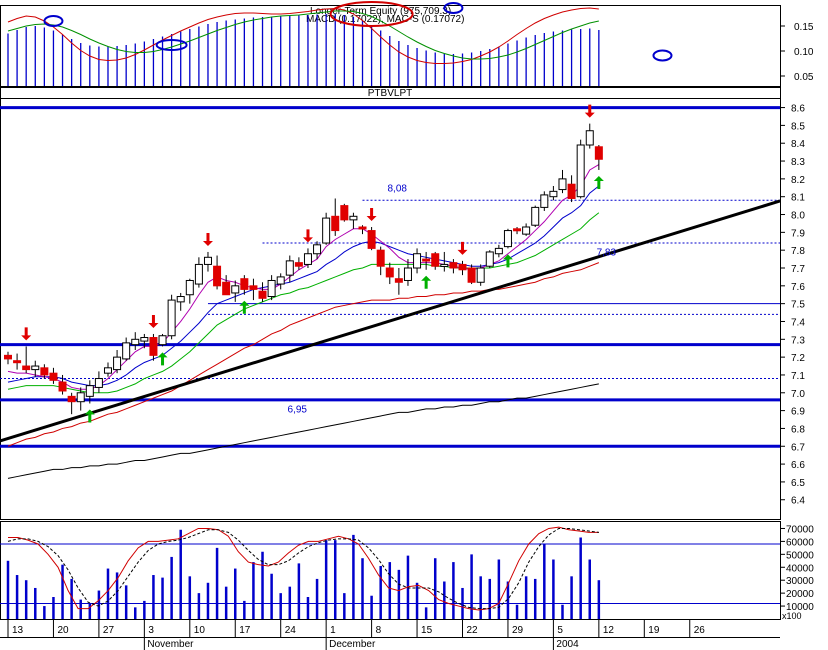  Describe the element at coordinates (798, 144) in the screenshot. I see `price-ytick-label: 8.4` at that location.